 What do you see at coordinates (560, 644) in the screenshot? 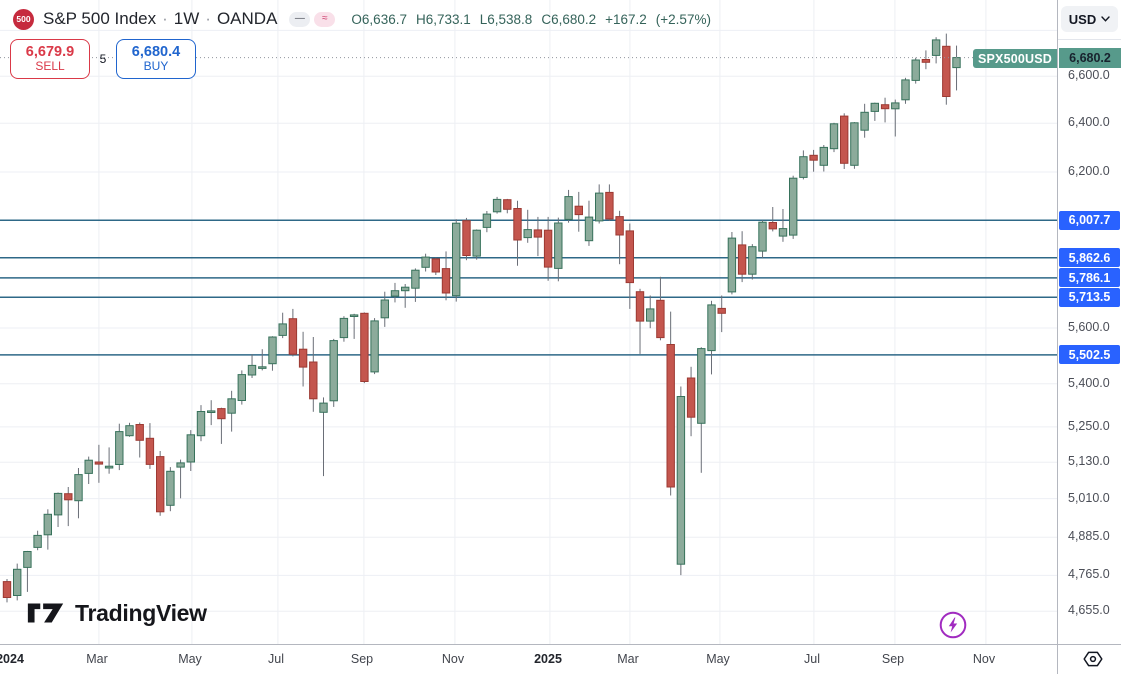
I see `axis-horizontal-separator` at bounding box center [560, 644].